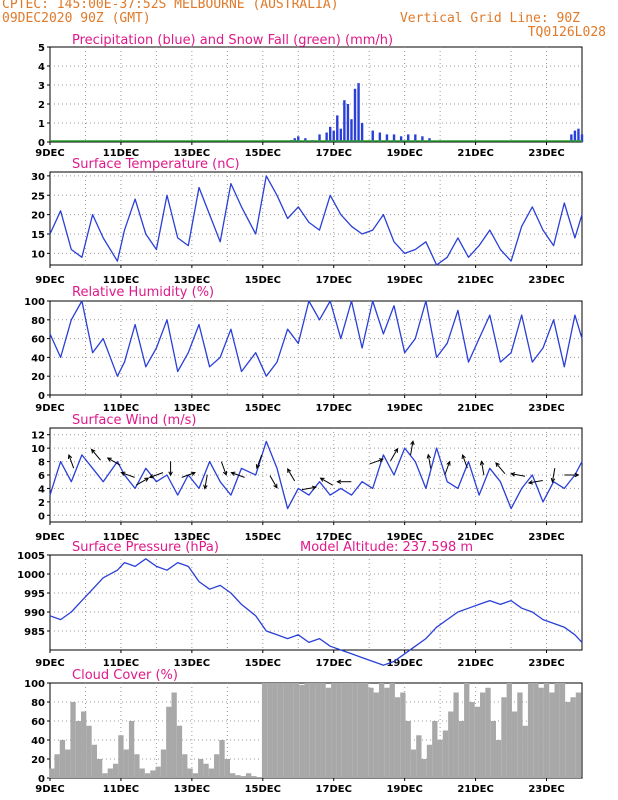 This screenshot has width=618, height=800. What do you see at coordinates (38, 436) in the screenshot?
I see `y-tick-label: 12` at bounding box center [38, 436].